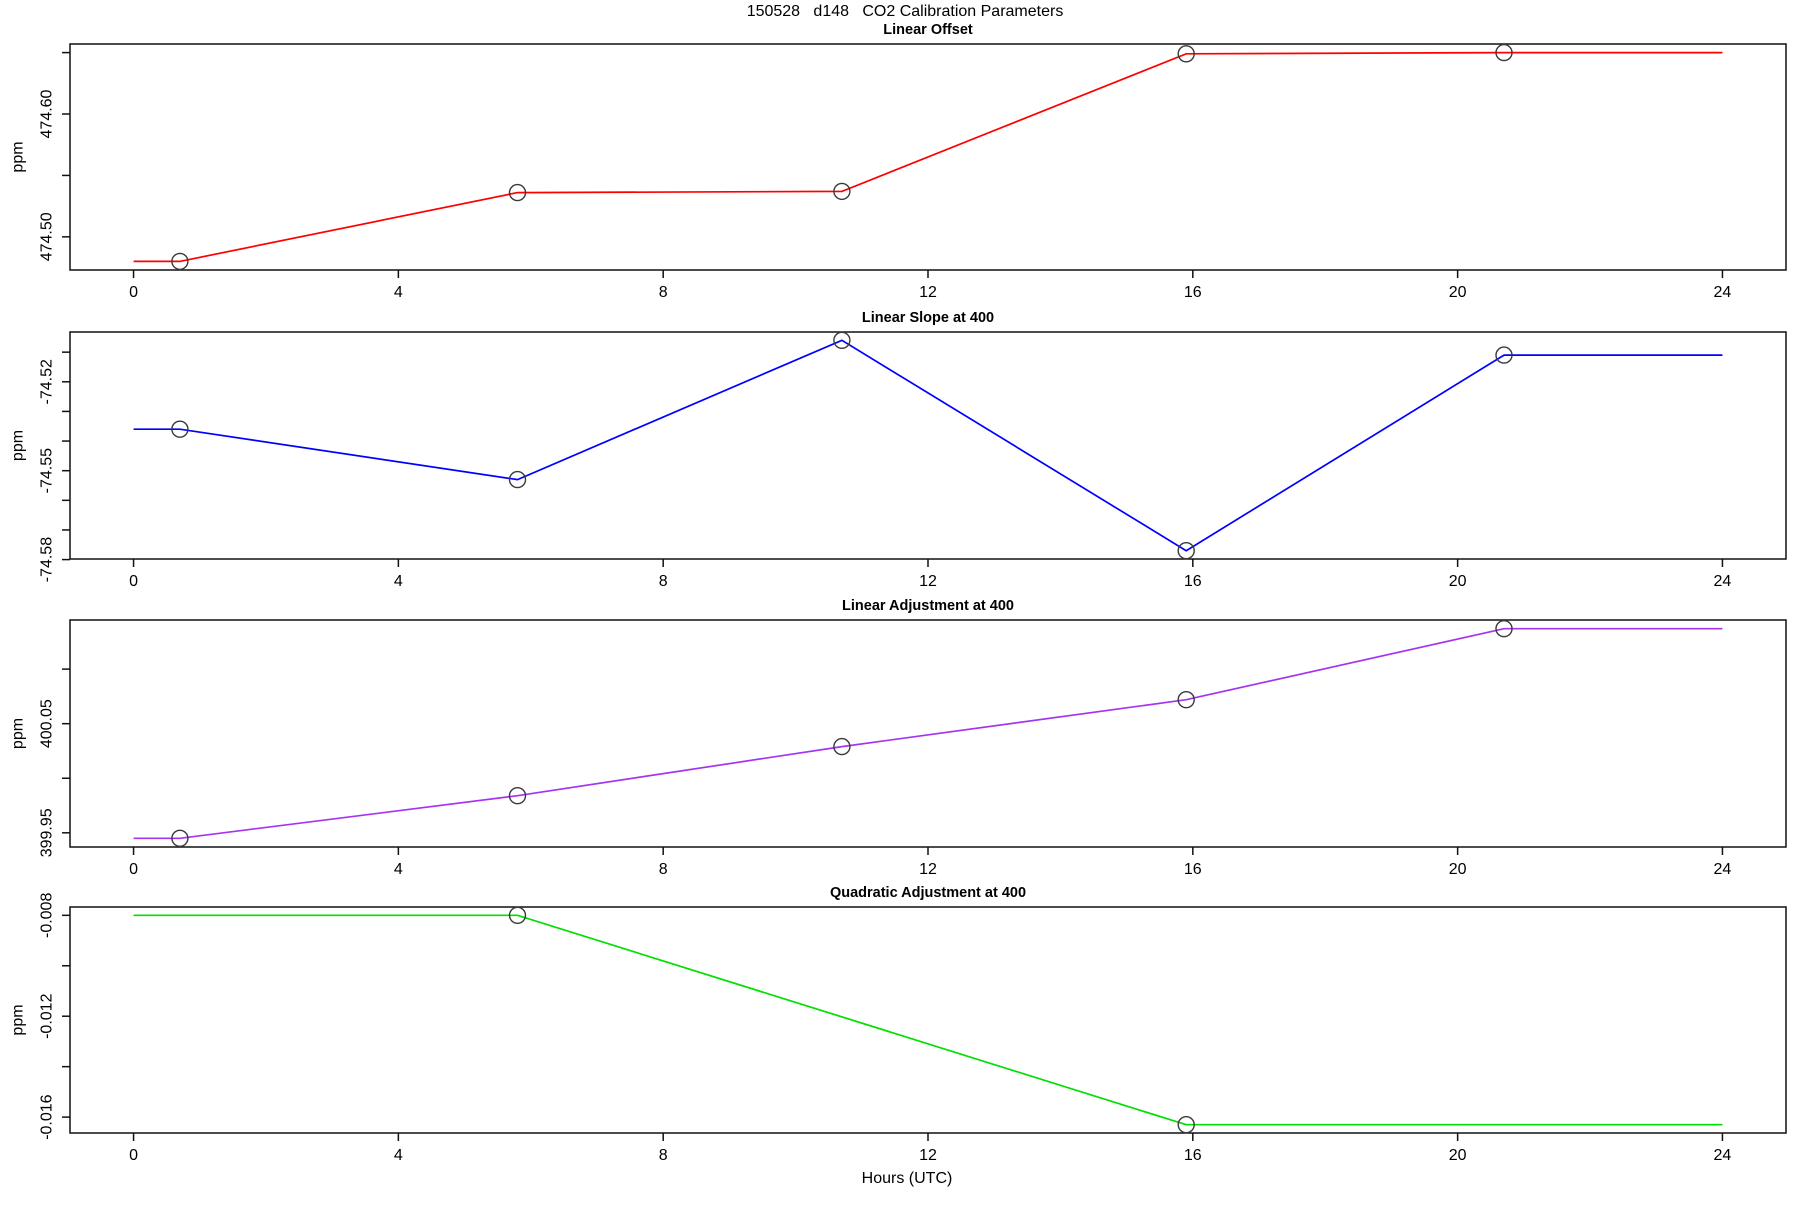  What do you see at coordinates (47, 915) in the screenshot?
I see `y-tick-label: -0.008` at bounding box center [47, 915].